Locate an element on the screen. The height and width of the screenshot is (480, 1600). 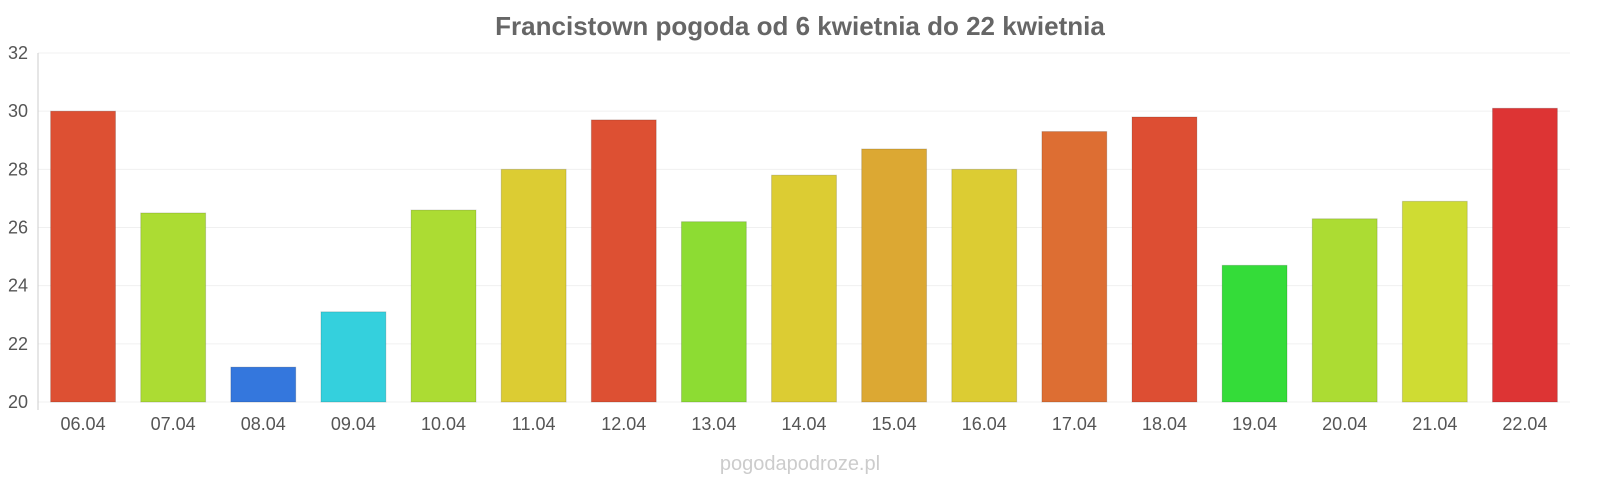
x-tick-label: 18.04 is located at coordinates (1164, 424).